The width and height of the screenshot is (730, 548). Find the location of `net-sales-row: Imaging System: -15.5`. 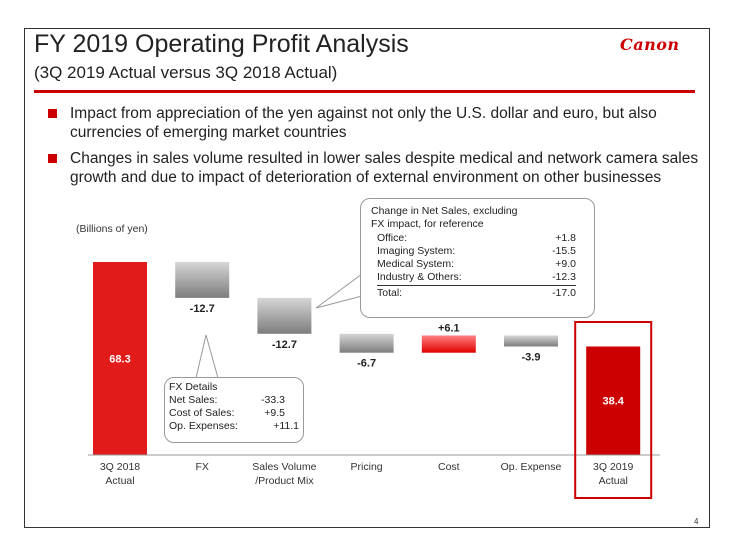

net-sales-row: Imaging System: -15.5 is located at coordinates (476, 251).